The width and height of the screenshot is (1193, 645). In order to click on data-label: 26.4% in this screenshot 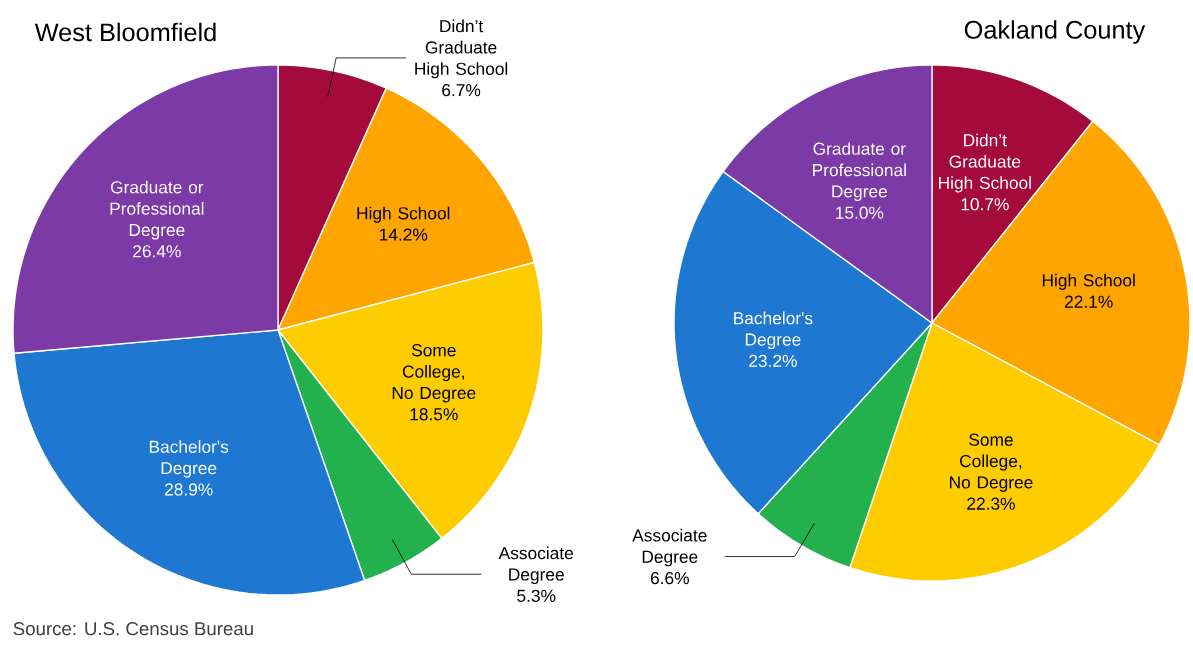, I will do `click(157, 251)`.